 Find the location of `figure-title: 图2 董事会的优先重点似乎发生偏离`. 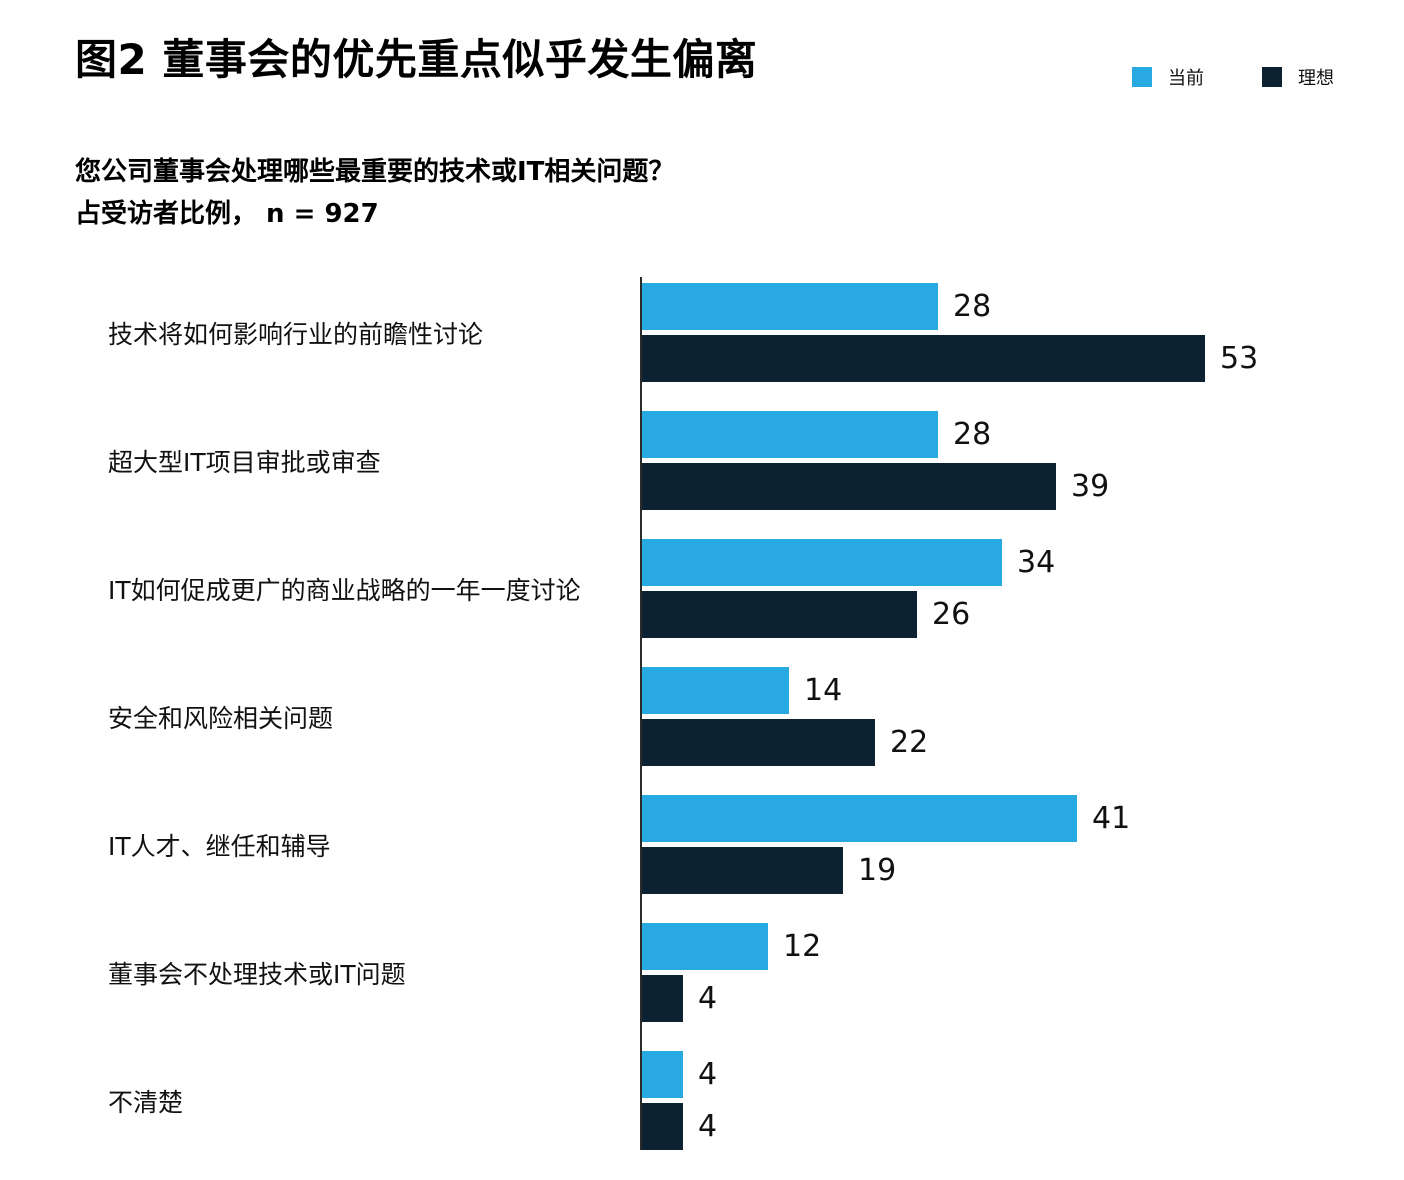

figure-title: 图2 董事会的优先重点似乎发生偏离 is located at coordinates (416, 59).